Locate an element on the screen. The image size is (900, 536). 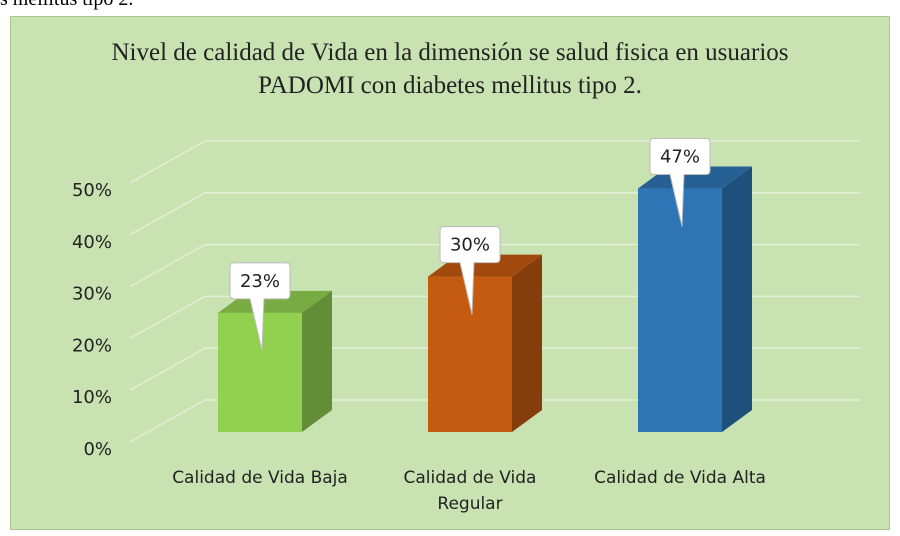
y-tick-label: 50% is located at coordinates (92, 190).